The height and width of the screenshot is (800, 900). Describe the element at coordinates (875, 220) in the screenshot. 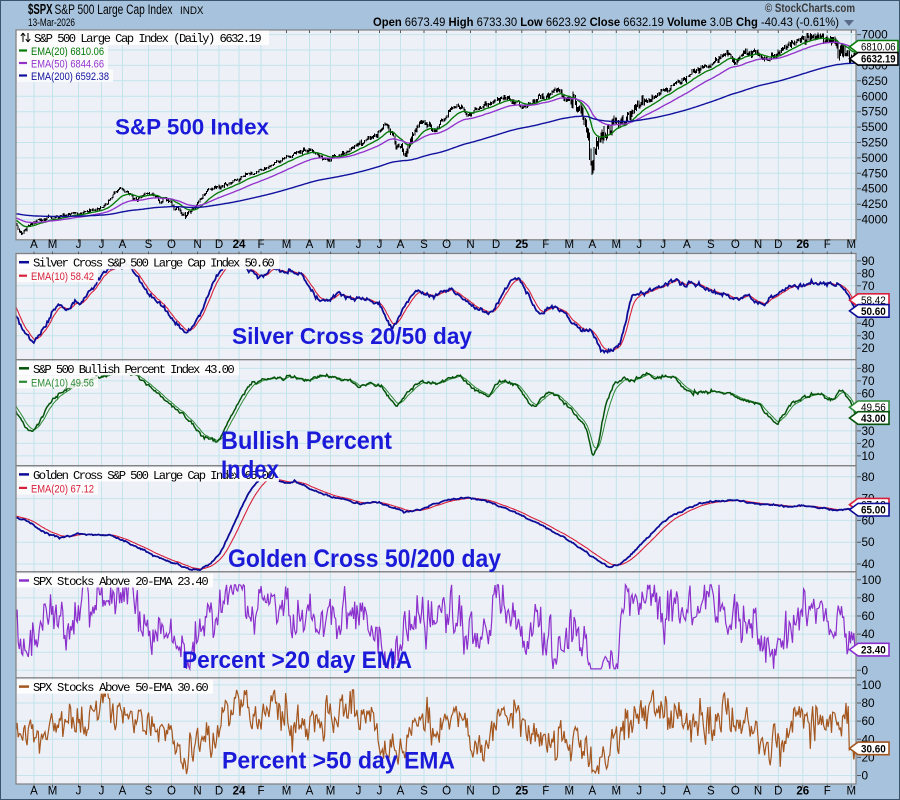

I see `svg-text: 4000` at that location.